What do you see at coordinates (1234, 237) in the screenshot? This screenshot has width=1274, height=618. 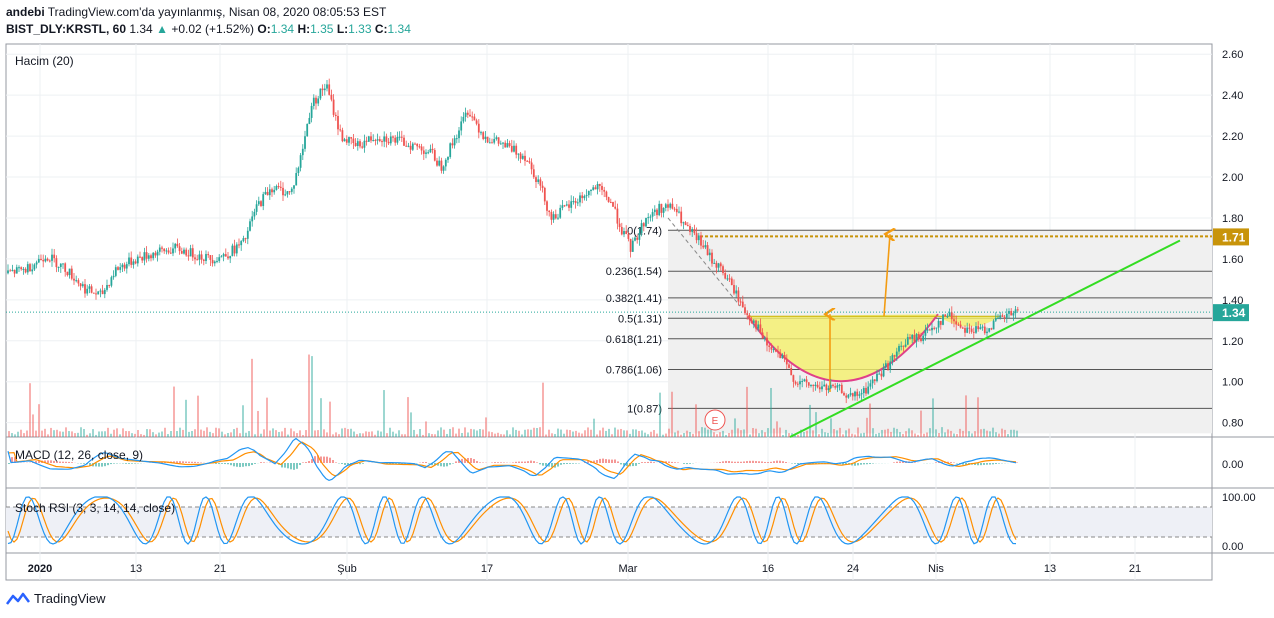 I see `target-price-badge-label: 1.71` at bounding box center [1234, 237].